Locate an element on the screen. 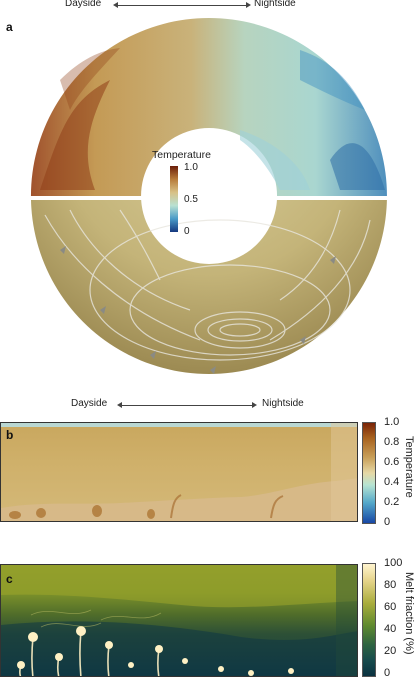  middle-dayside-nightside-arrow is located at coordinates (187, 405).